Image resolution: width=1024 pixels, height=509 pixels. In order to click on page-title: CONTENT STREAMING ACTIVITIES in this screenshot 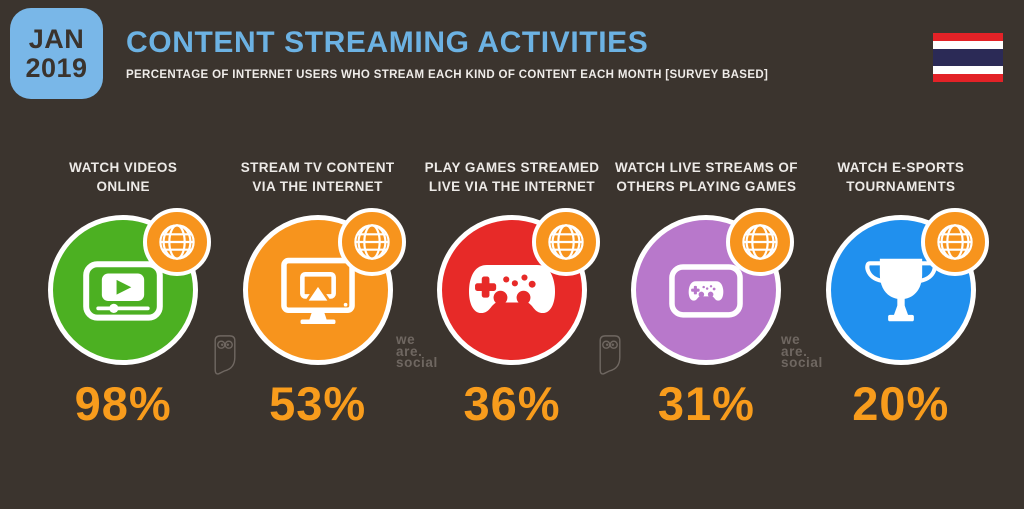, I will do `click(387, 42)`.